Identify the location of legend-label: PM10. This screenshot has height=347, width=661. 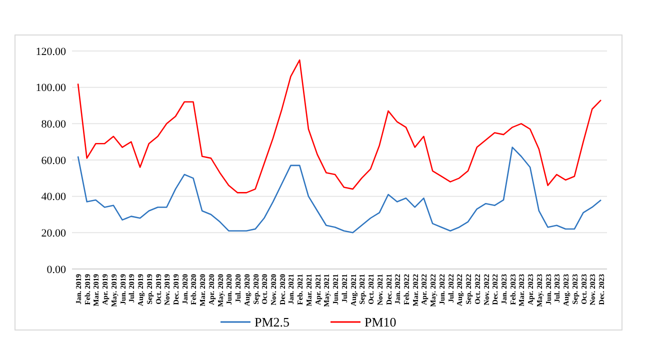
(380, 322).